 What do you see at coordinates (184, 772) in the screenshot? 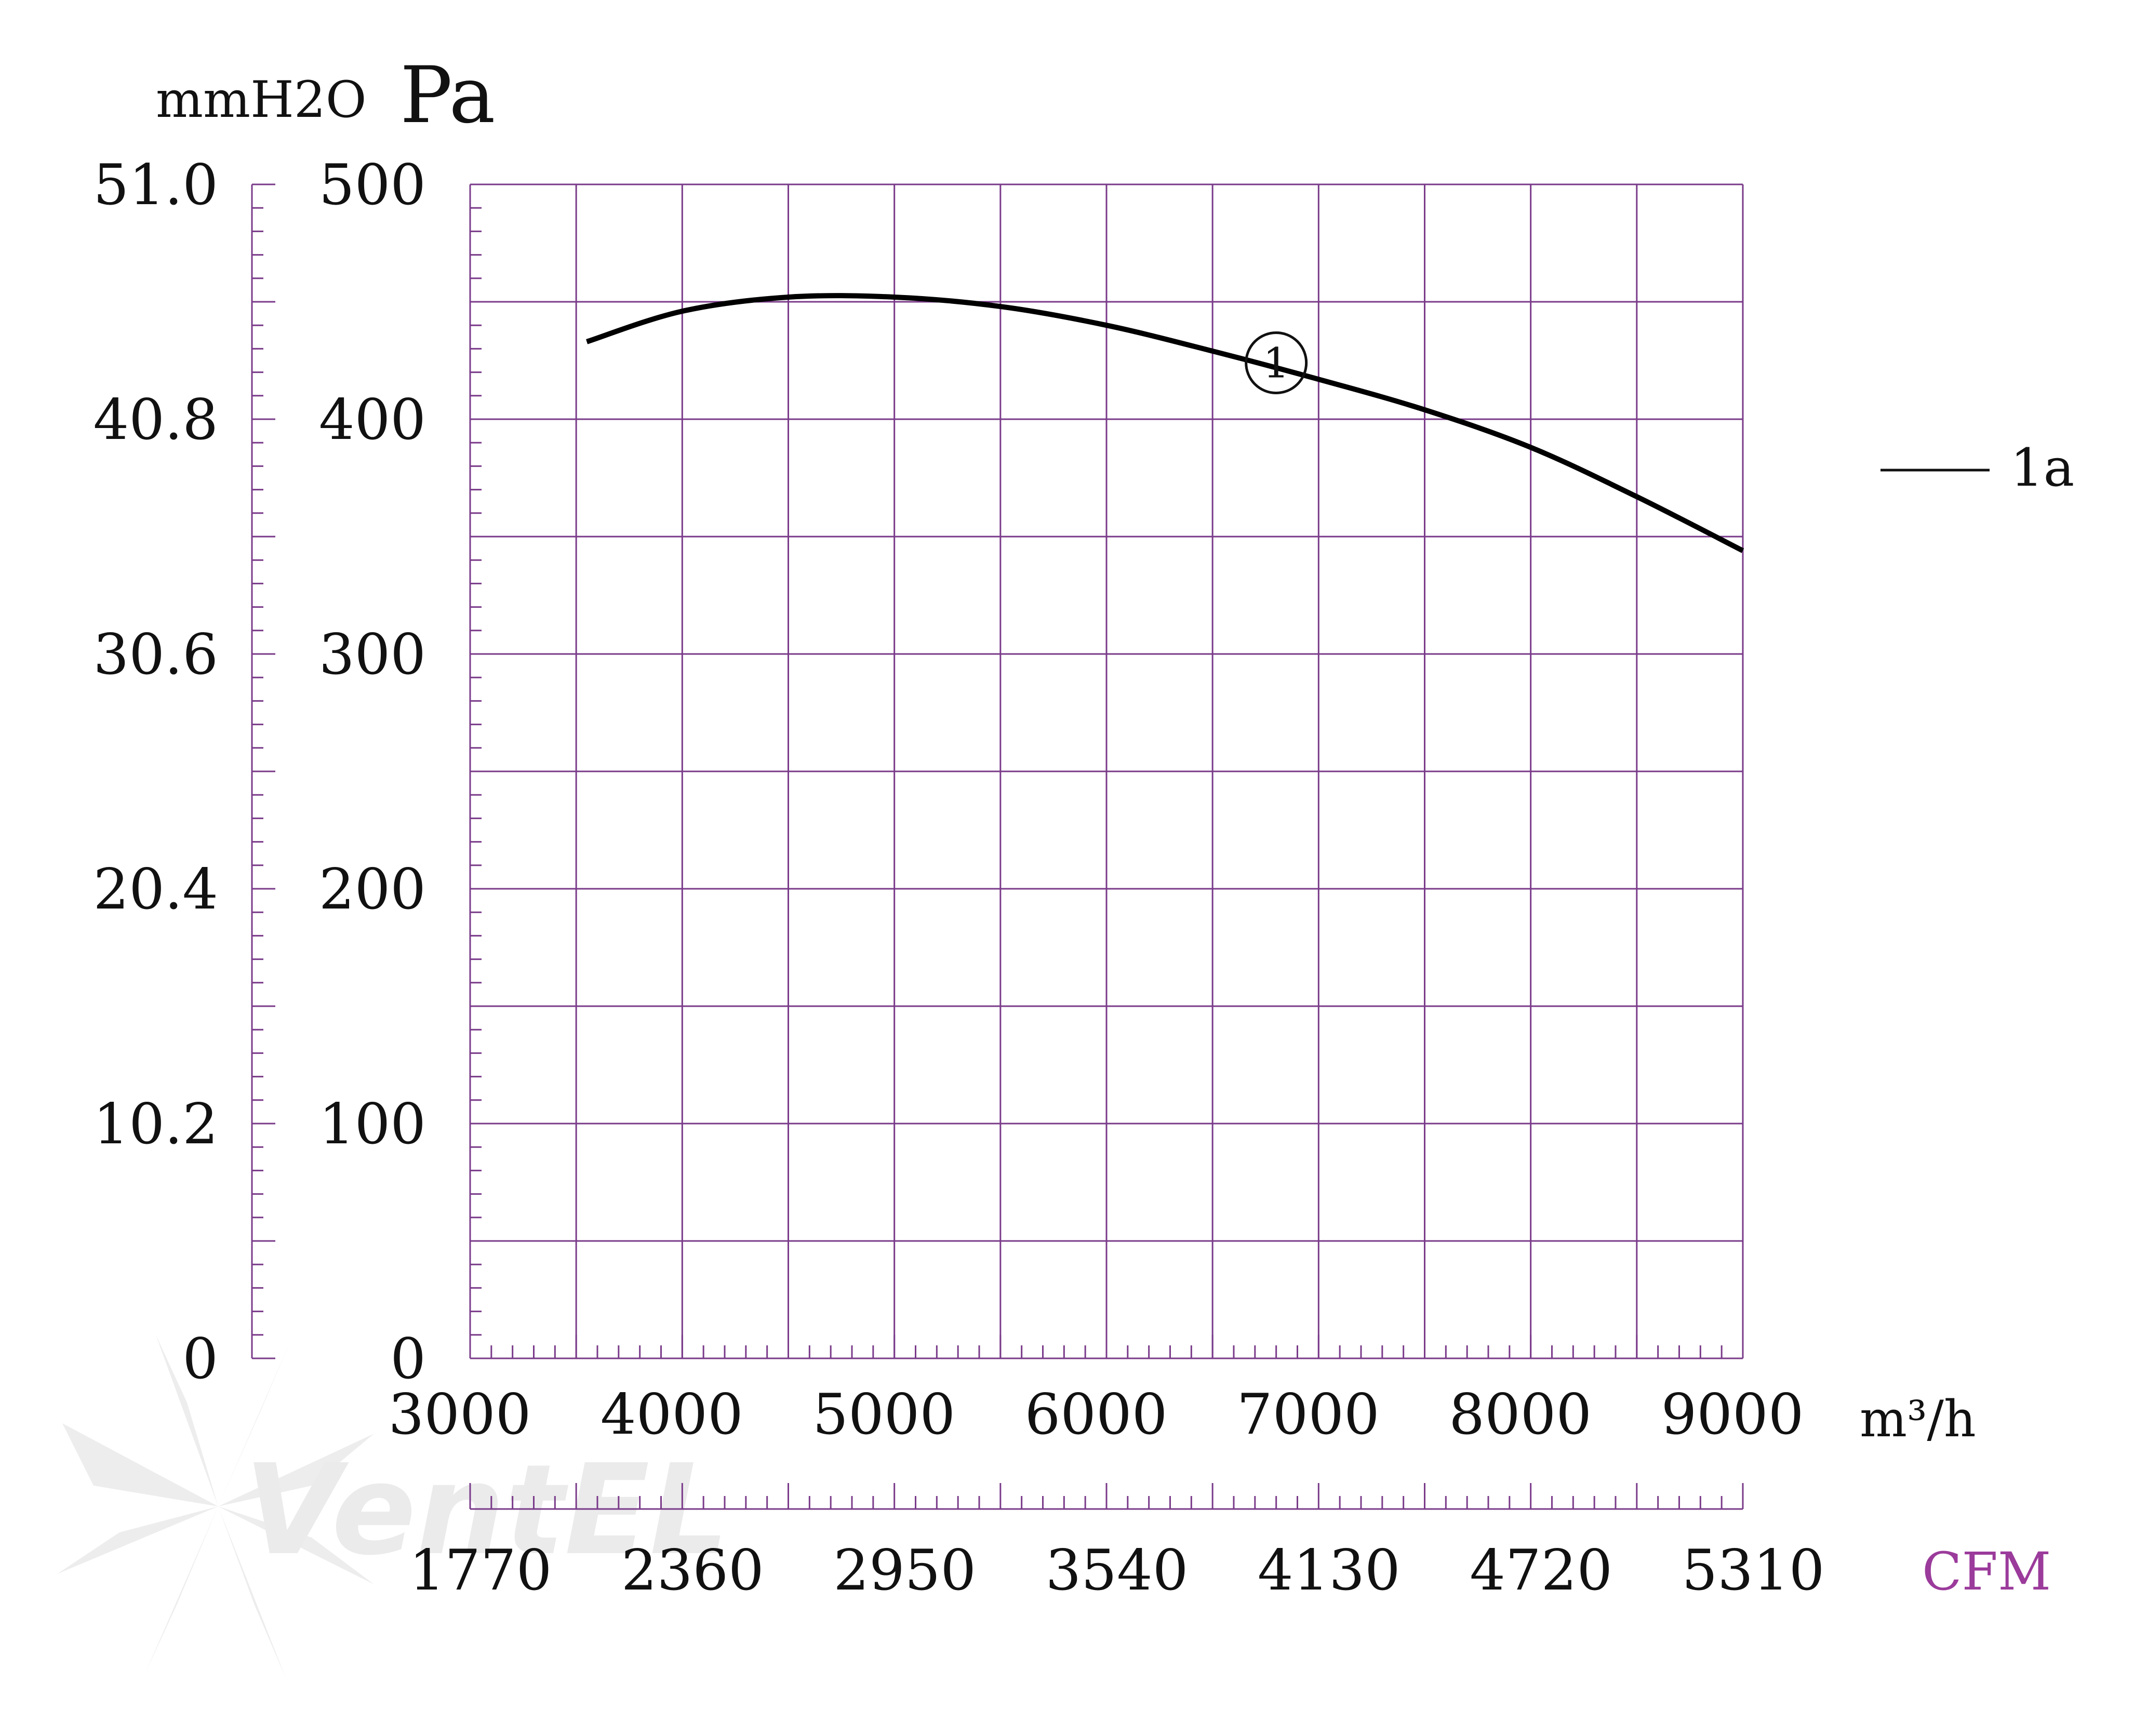
I see `y-left-axis: 51.0 40.8 30.6 20.4 10.2 0` at bounding box center [184, 772].